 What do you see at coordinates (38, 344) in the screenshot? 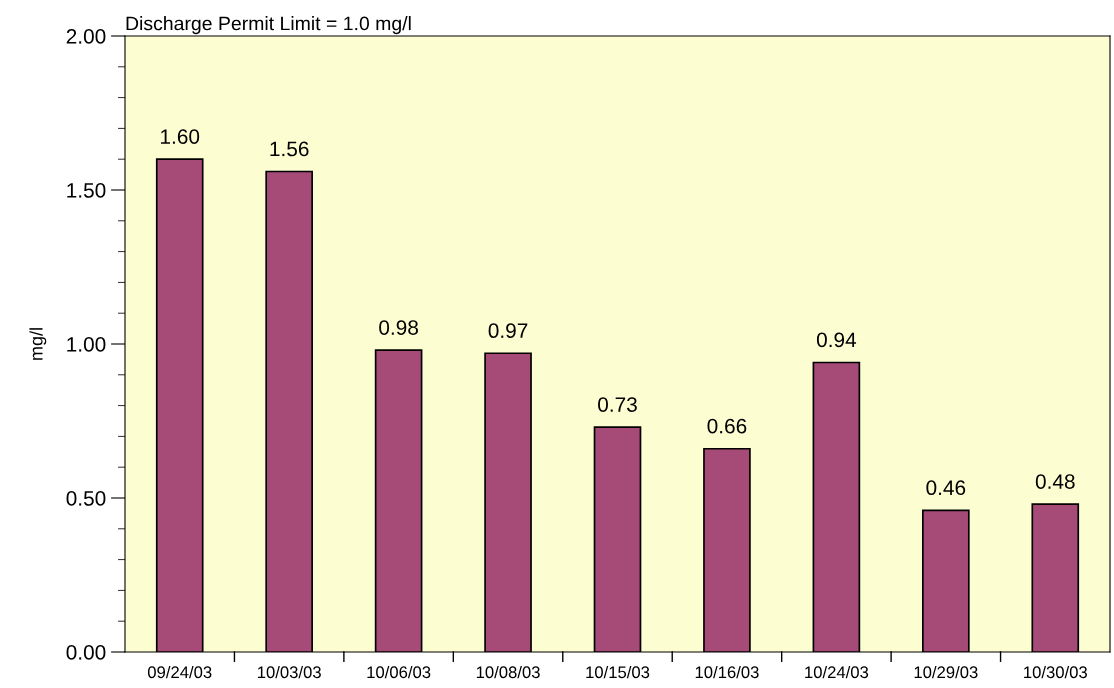
I see `y-axis-title: mg/l` at bounding box center [38, 344].